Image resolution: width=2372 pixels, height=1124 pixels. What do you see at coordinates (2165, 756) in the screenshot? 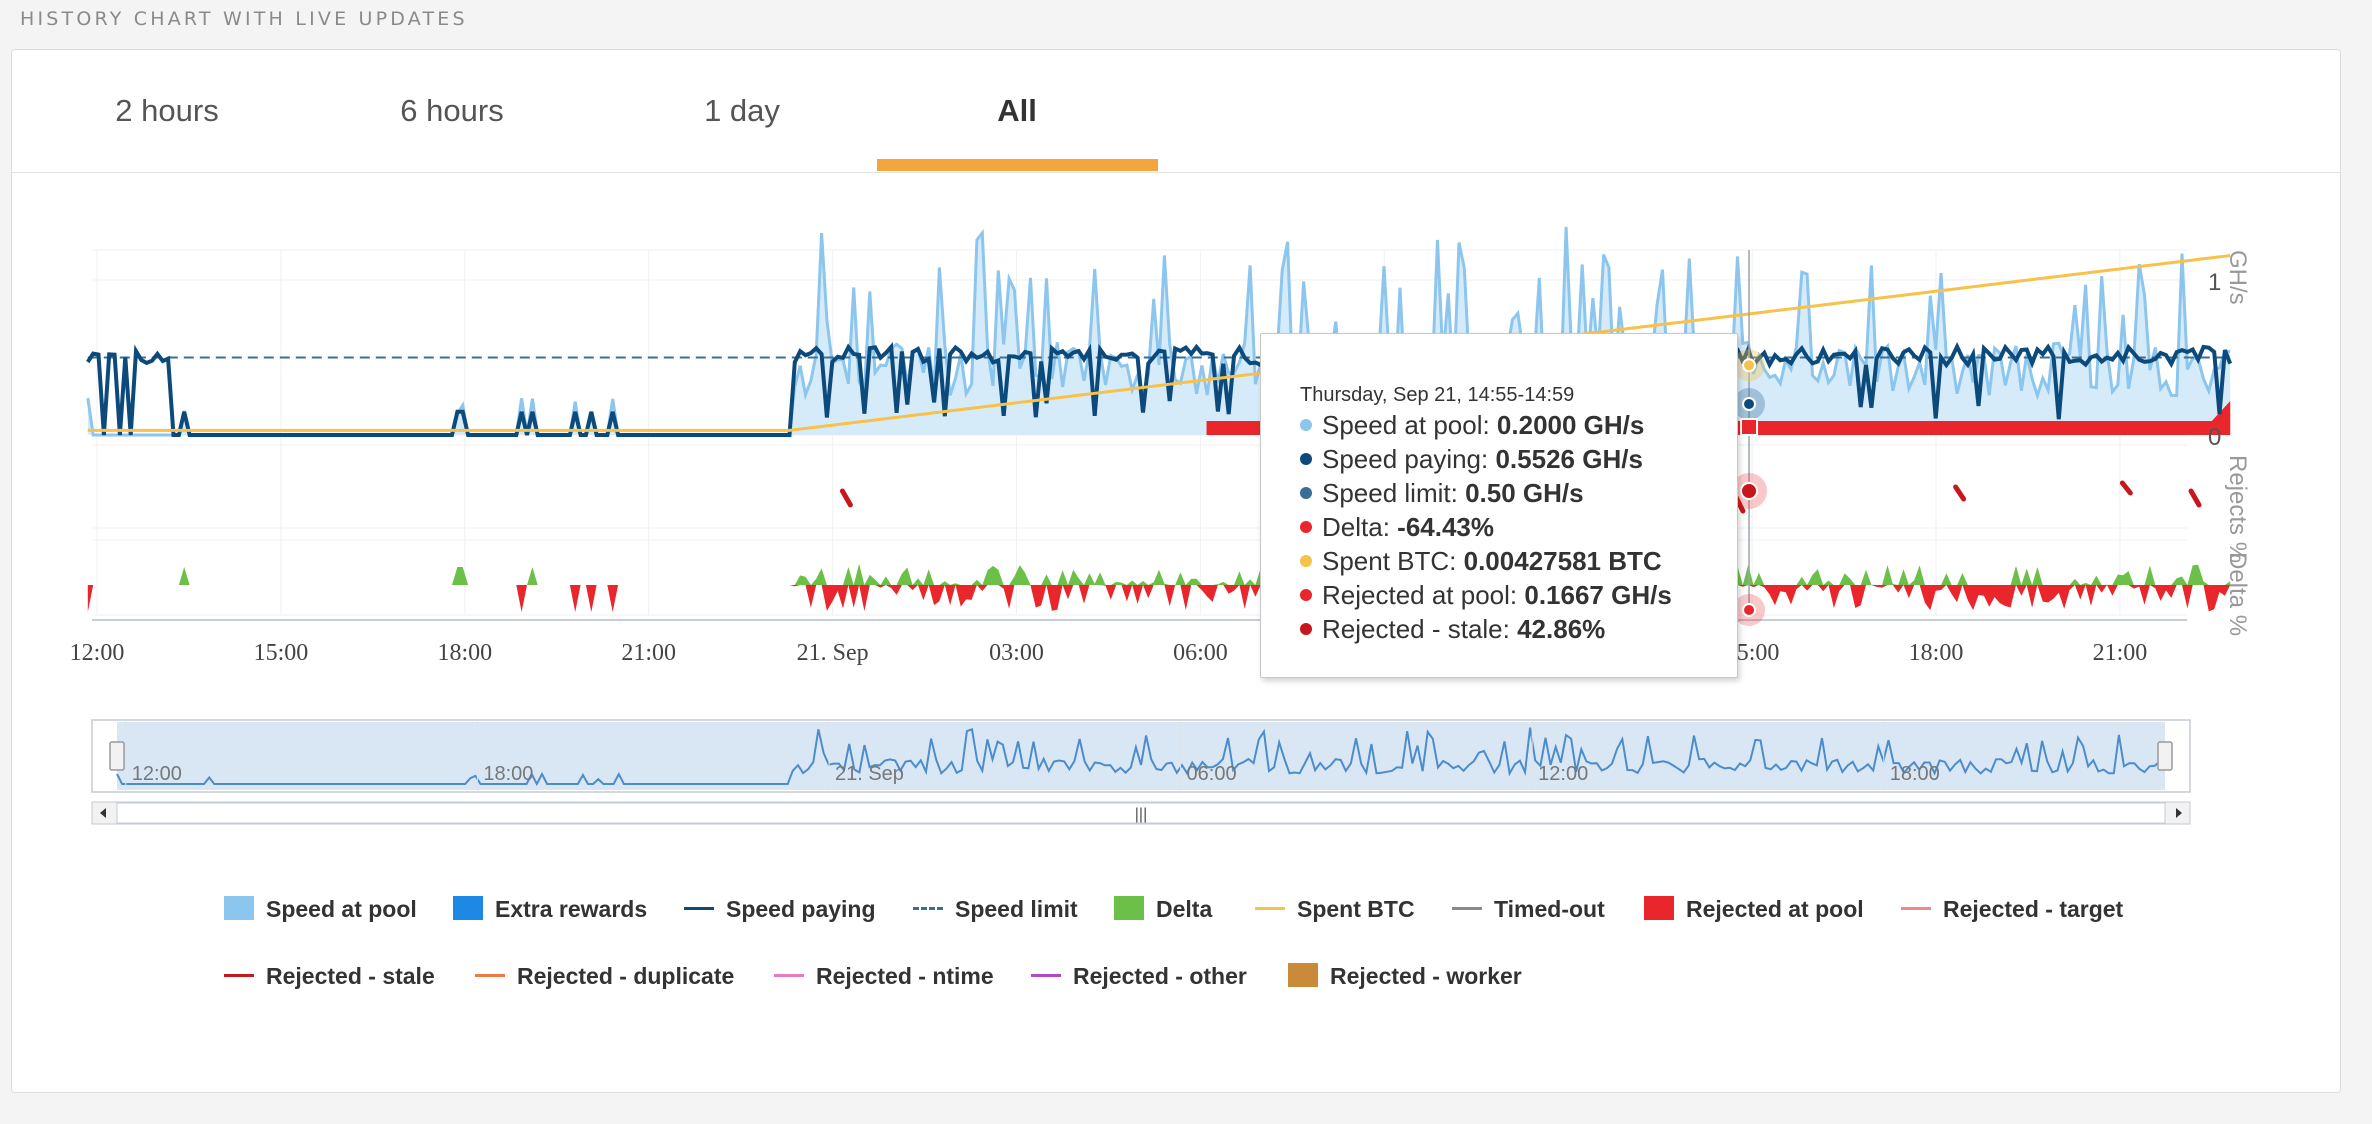
I see `navigator-handle-right` at bounding box center [2165, 756].